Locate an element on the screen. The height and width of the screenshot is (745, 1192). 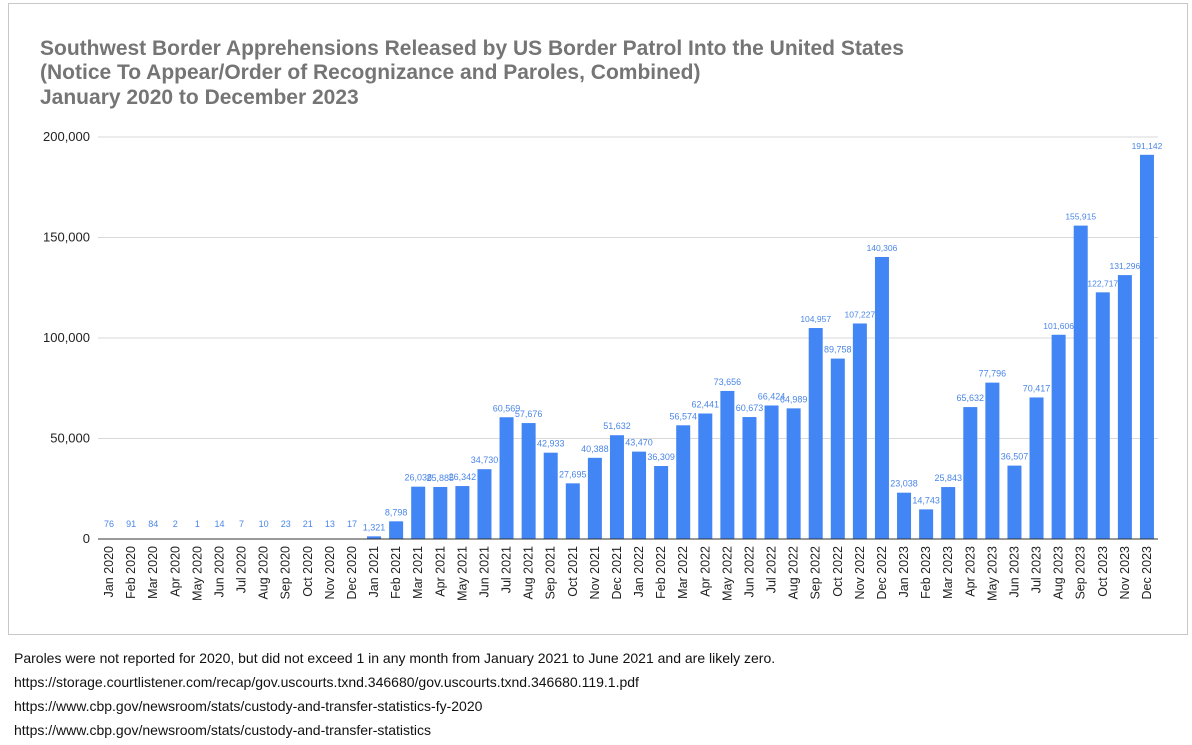
x-tick-label: Apr 2021 is located at coordinates (440, 571).